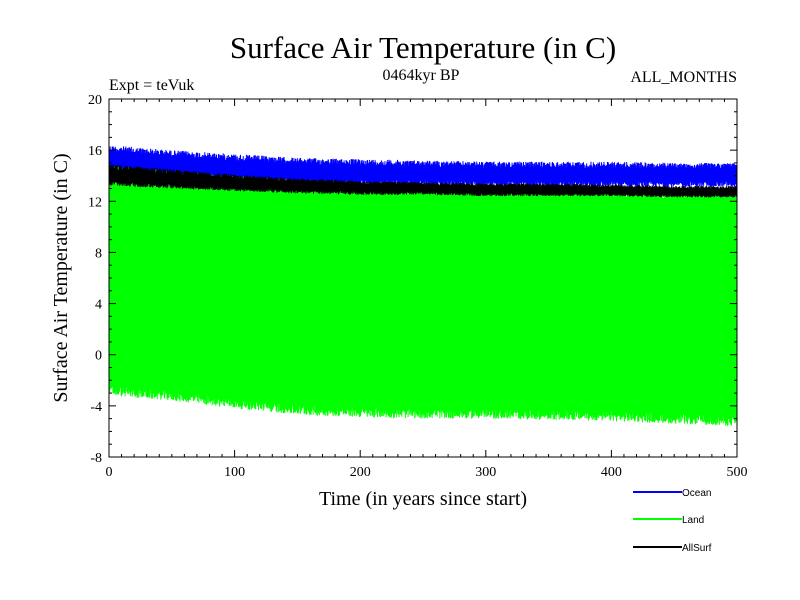  What do you see at coordinates (697, 548) in the screenshot?
I see `legend-label-allsurf: AllSurf` at bounding box center [697, 548].